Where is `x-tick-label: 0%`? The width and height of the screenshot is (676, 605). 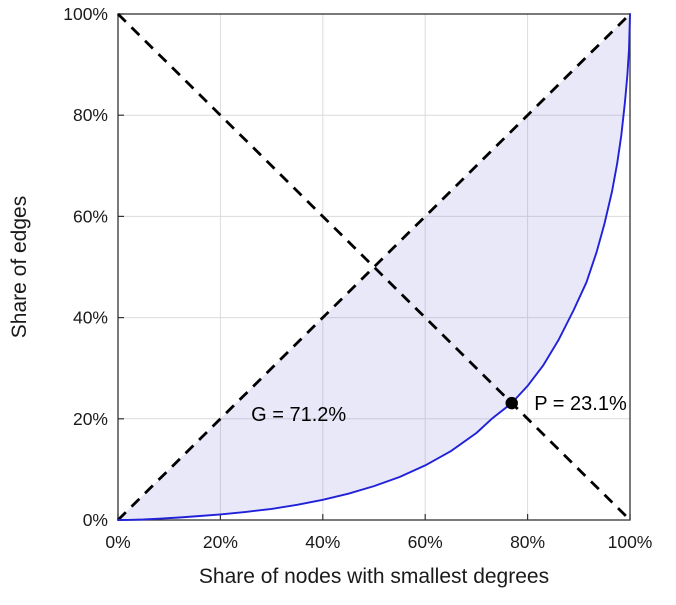
x-tick-label: 0% is located at coordinates (117, 542).